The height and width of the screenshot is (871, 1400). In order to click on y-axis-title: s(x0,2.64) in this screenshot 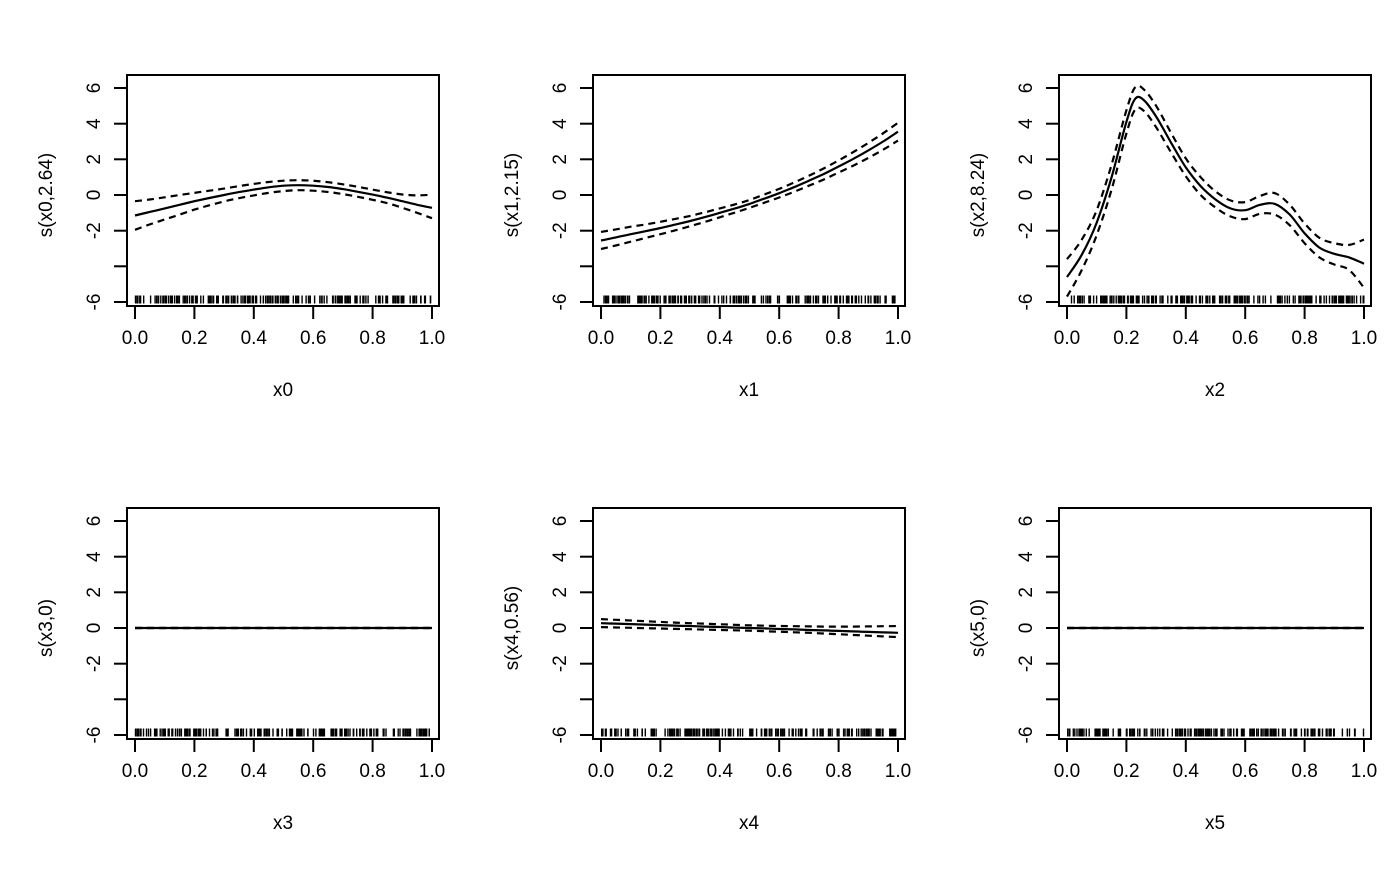, I will do `click(46, 195)`.